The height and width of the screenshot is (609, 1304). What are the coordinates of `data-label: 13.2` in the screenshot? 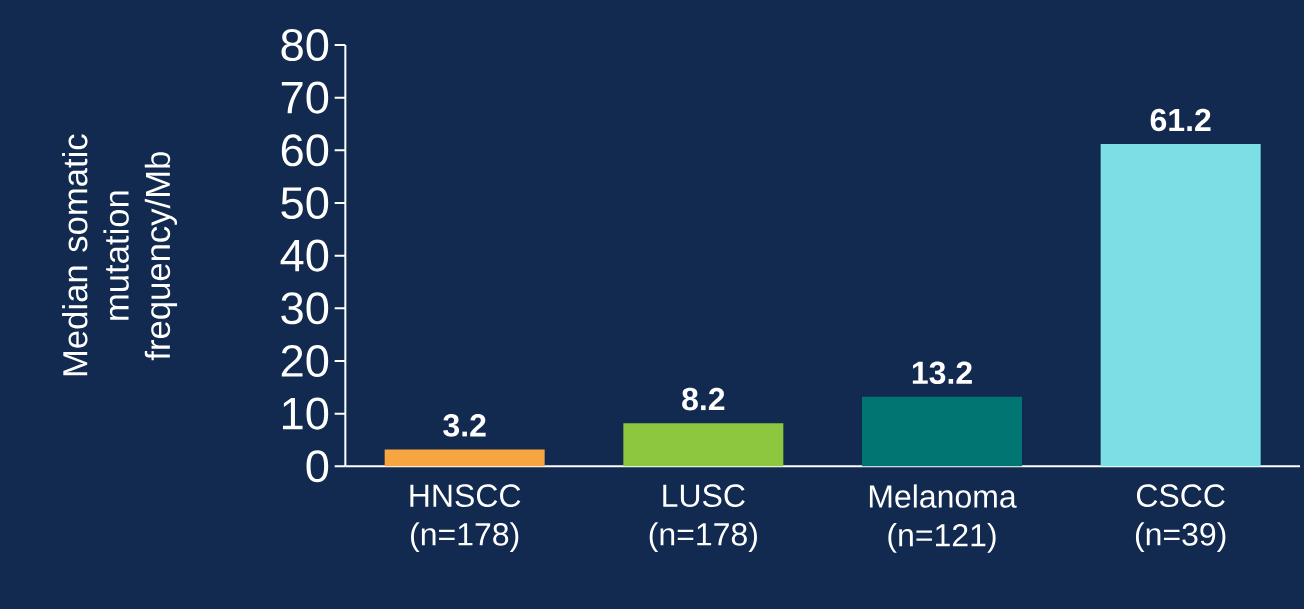 It's located at (942, 373).